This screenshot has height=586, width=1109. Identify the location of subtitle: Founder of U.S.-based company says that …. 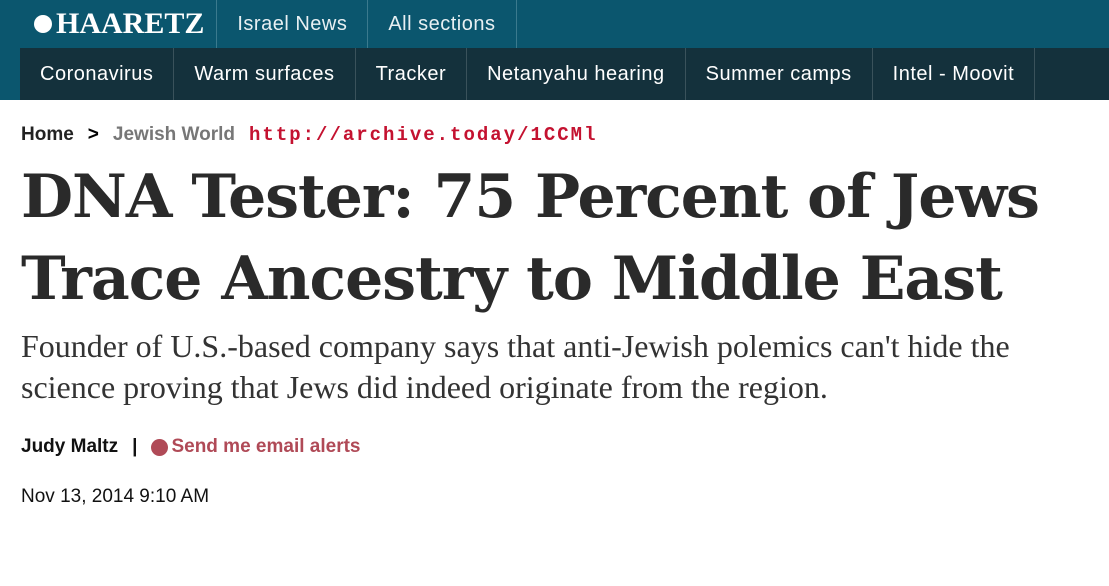
(515, 366).